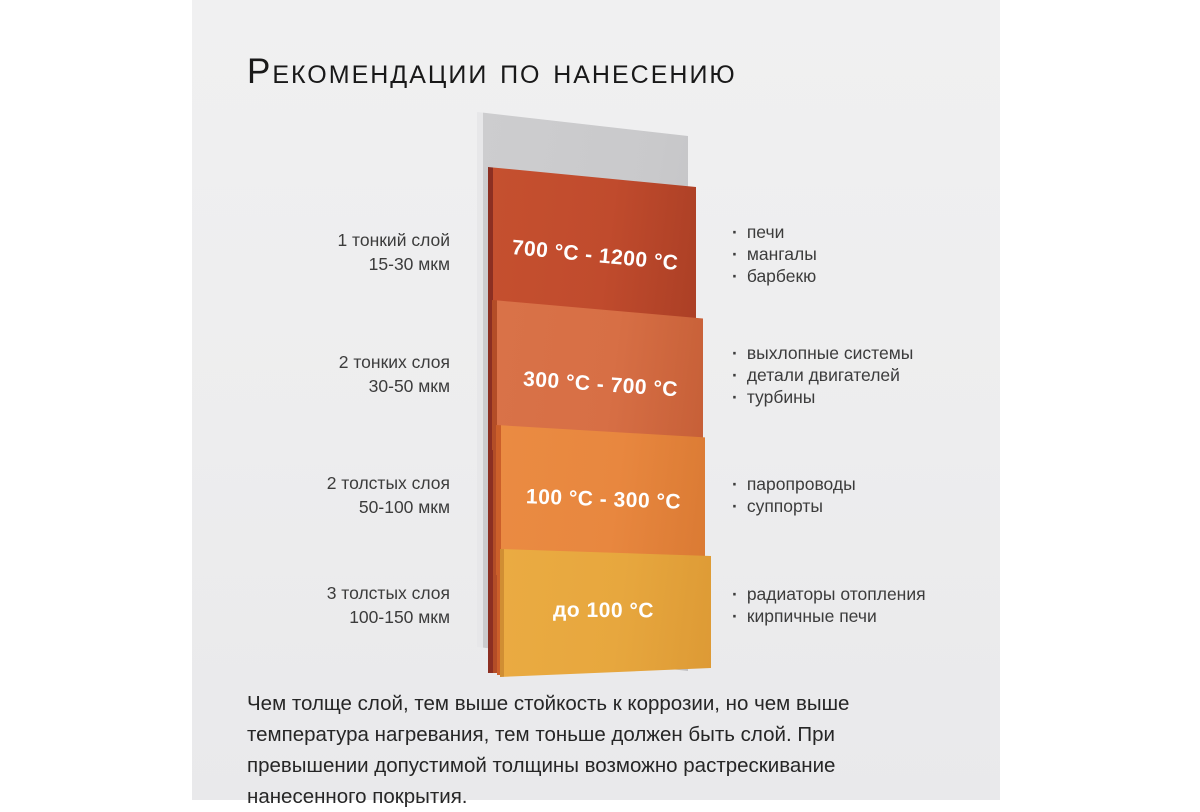  Describe the element at coordinates (495, 556) in the screenshot. I see `layer-slab-300-700-edge` at that location.